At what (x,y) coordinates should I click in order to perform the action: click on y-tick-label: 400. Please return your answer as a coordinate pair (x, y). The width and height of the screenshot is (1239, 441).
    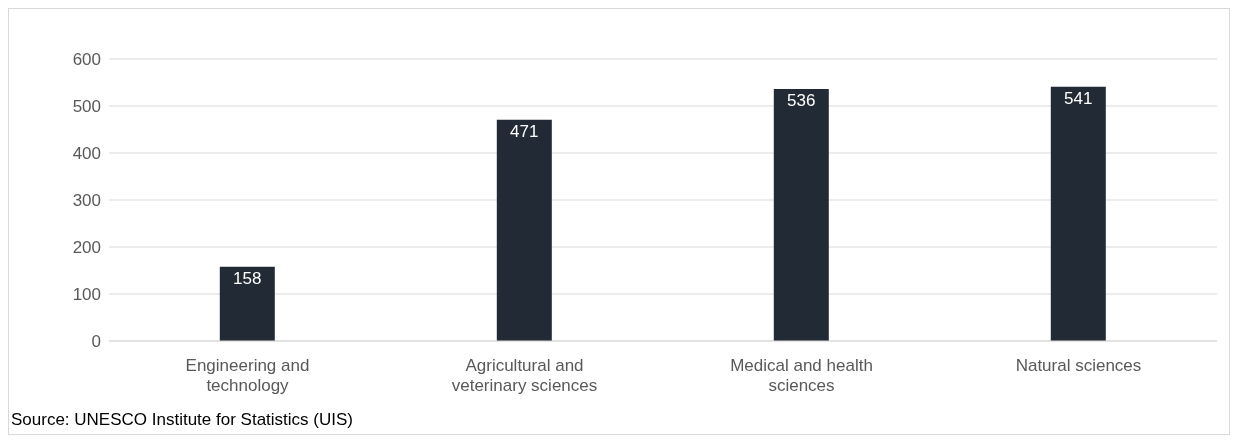
    Looking at the image, I should click on (86, 154).